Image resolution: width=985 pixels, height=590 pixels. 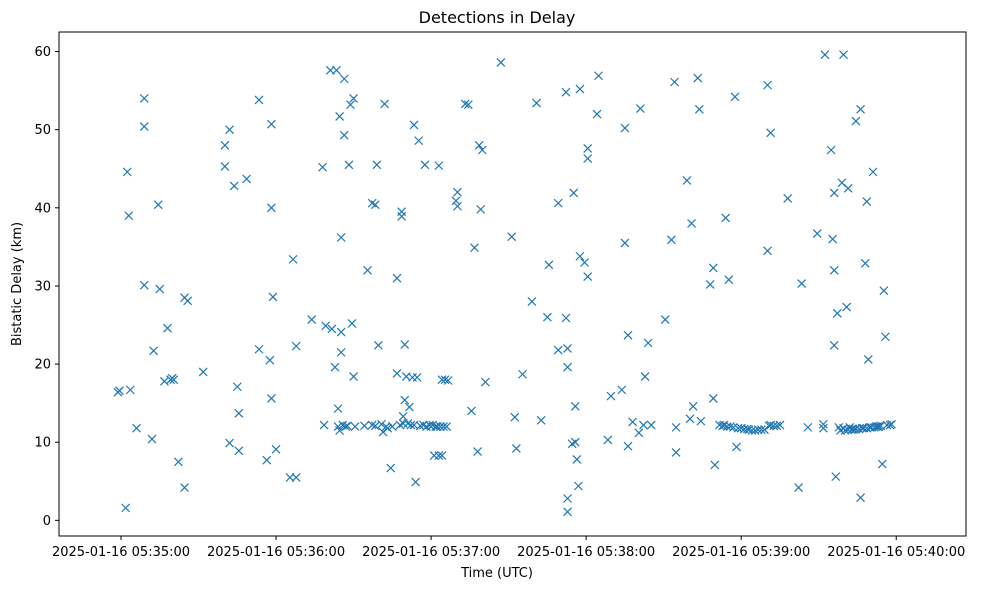 What do you see at coordinates (497, 17) in the screenshot?
I see `chart-title: Detections in Delay` at bounding box center [497, 17].